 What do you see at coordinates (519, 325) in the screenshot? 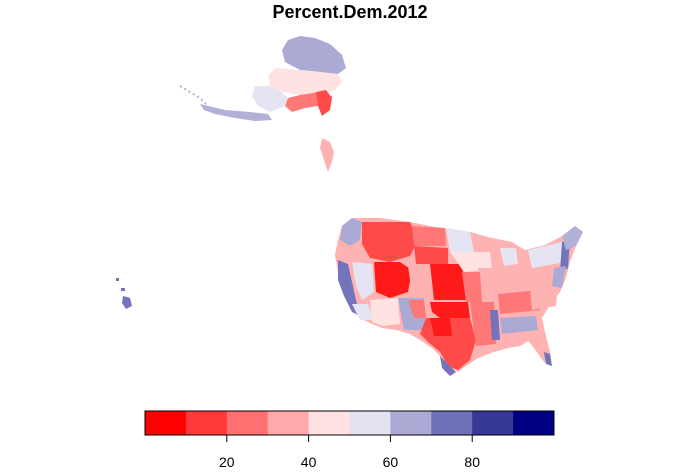
I see `alabama-georgia-blackbelt` at bounding box center [519, 325].